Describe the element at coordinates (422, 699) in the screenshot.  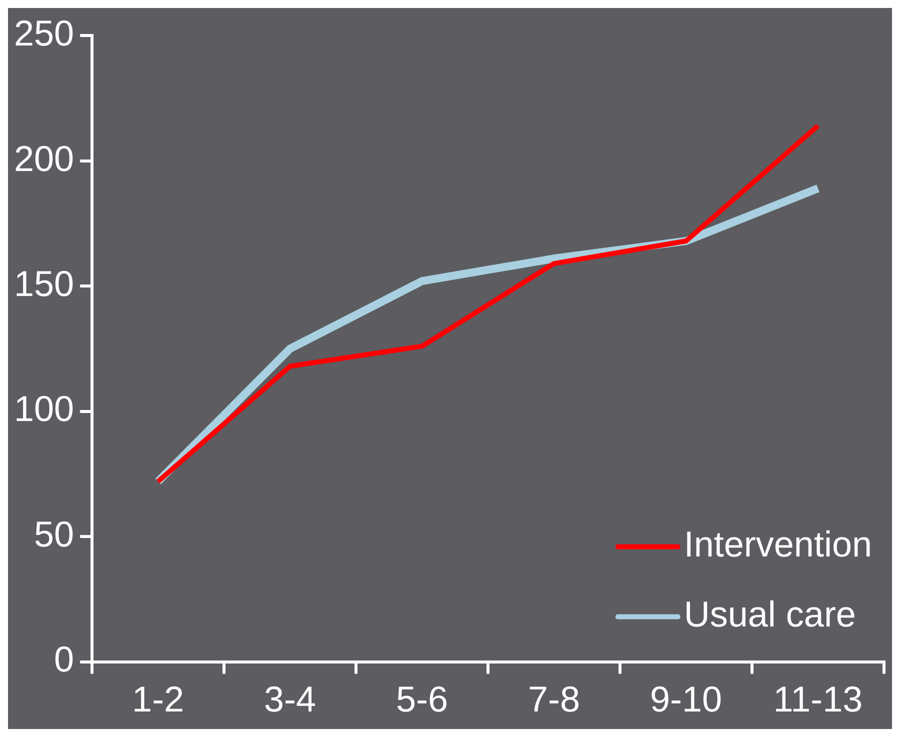
I see `x-tick-label: 5-6` at that location.